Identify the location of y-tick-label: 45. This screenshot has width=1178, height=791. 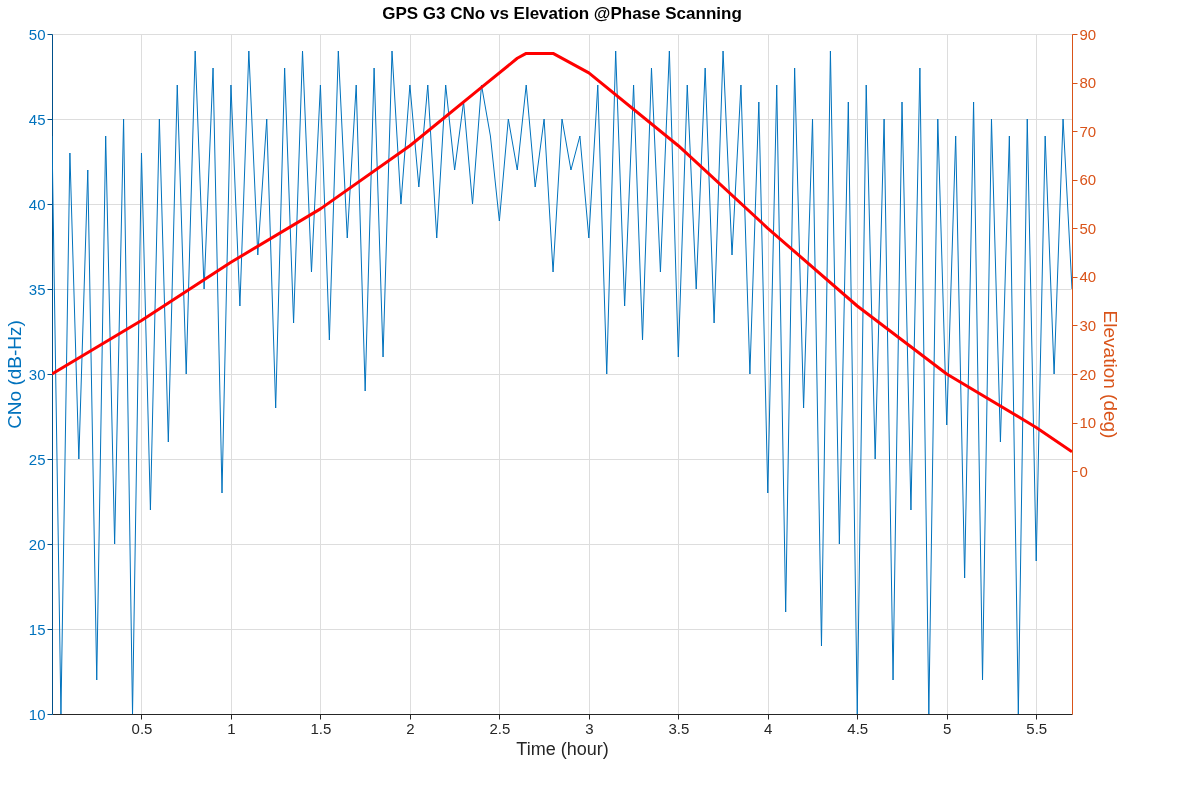
(37, 119).